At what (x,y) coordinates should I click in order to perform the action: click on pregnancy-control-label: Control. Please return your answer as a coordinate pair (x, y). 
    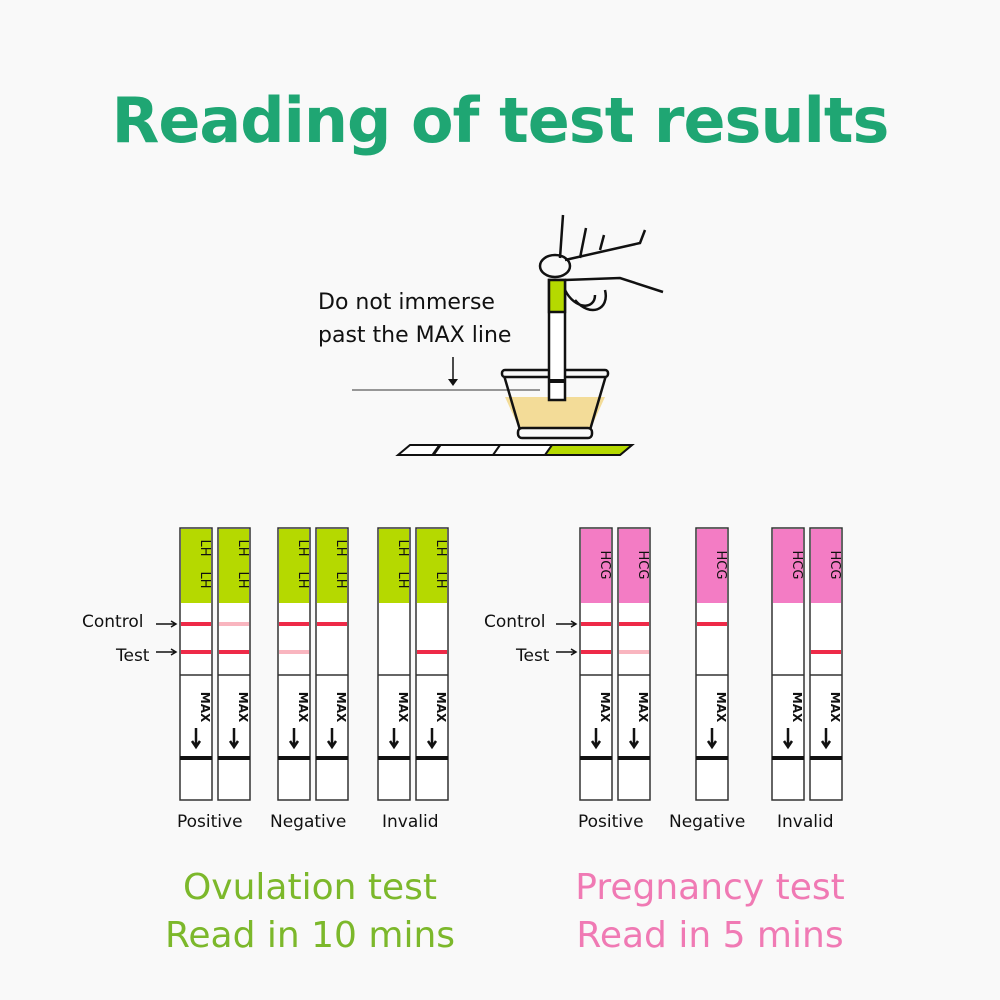
    Looking at the image, I should click on (515, 622).